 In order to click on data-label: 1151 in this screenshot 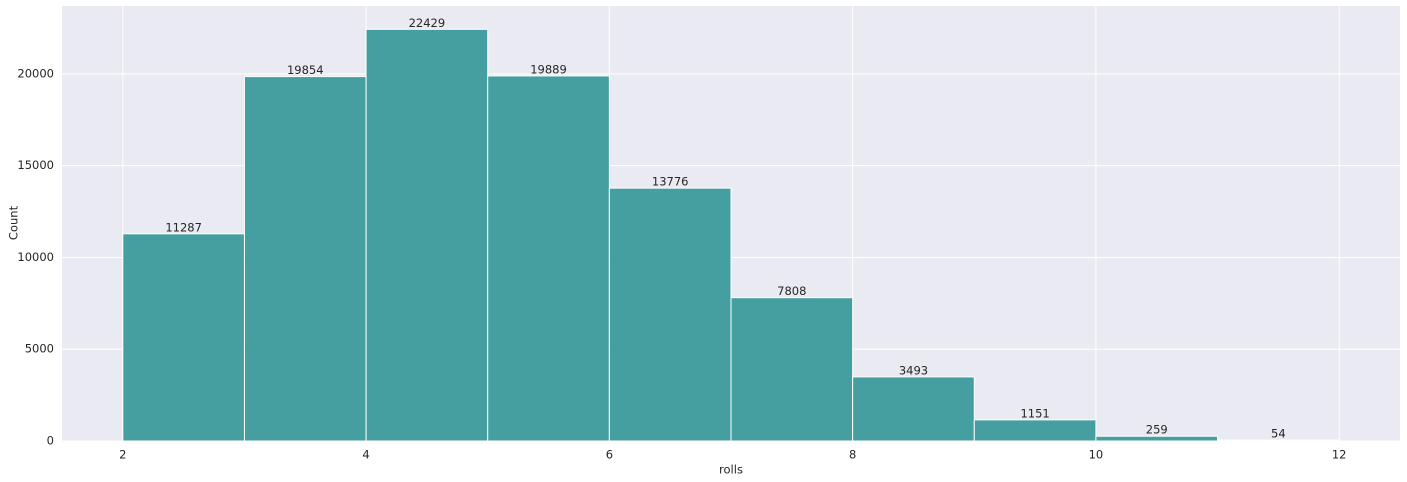, I will do `click(1034, 413)`.